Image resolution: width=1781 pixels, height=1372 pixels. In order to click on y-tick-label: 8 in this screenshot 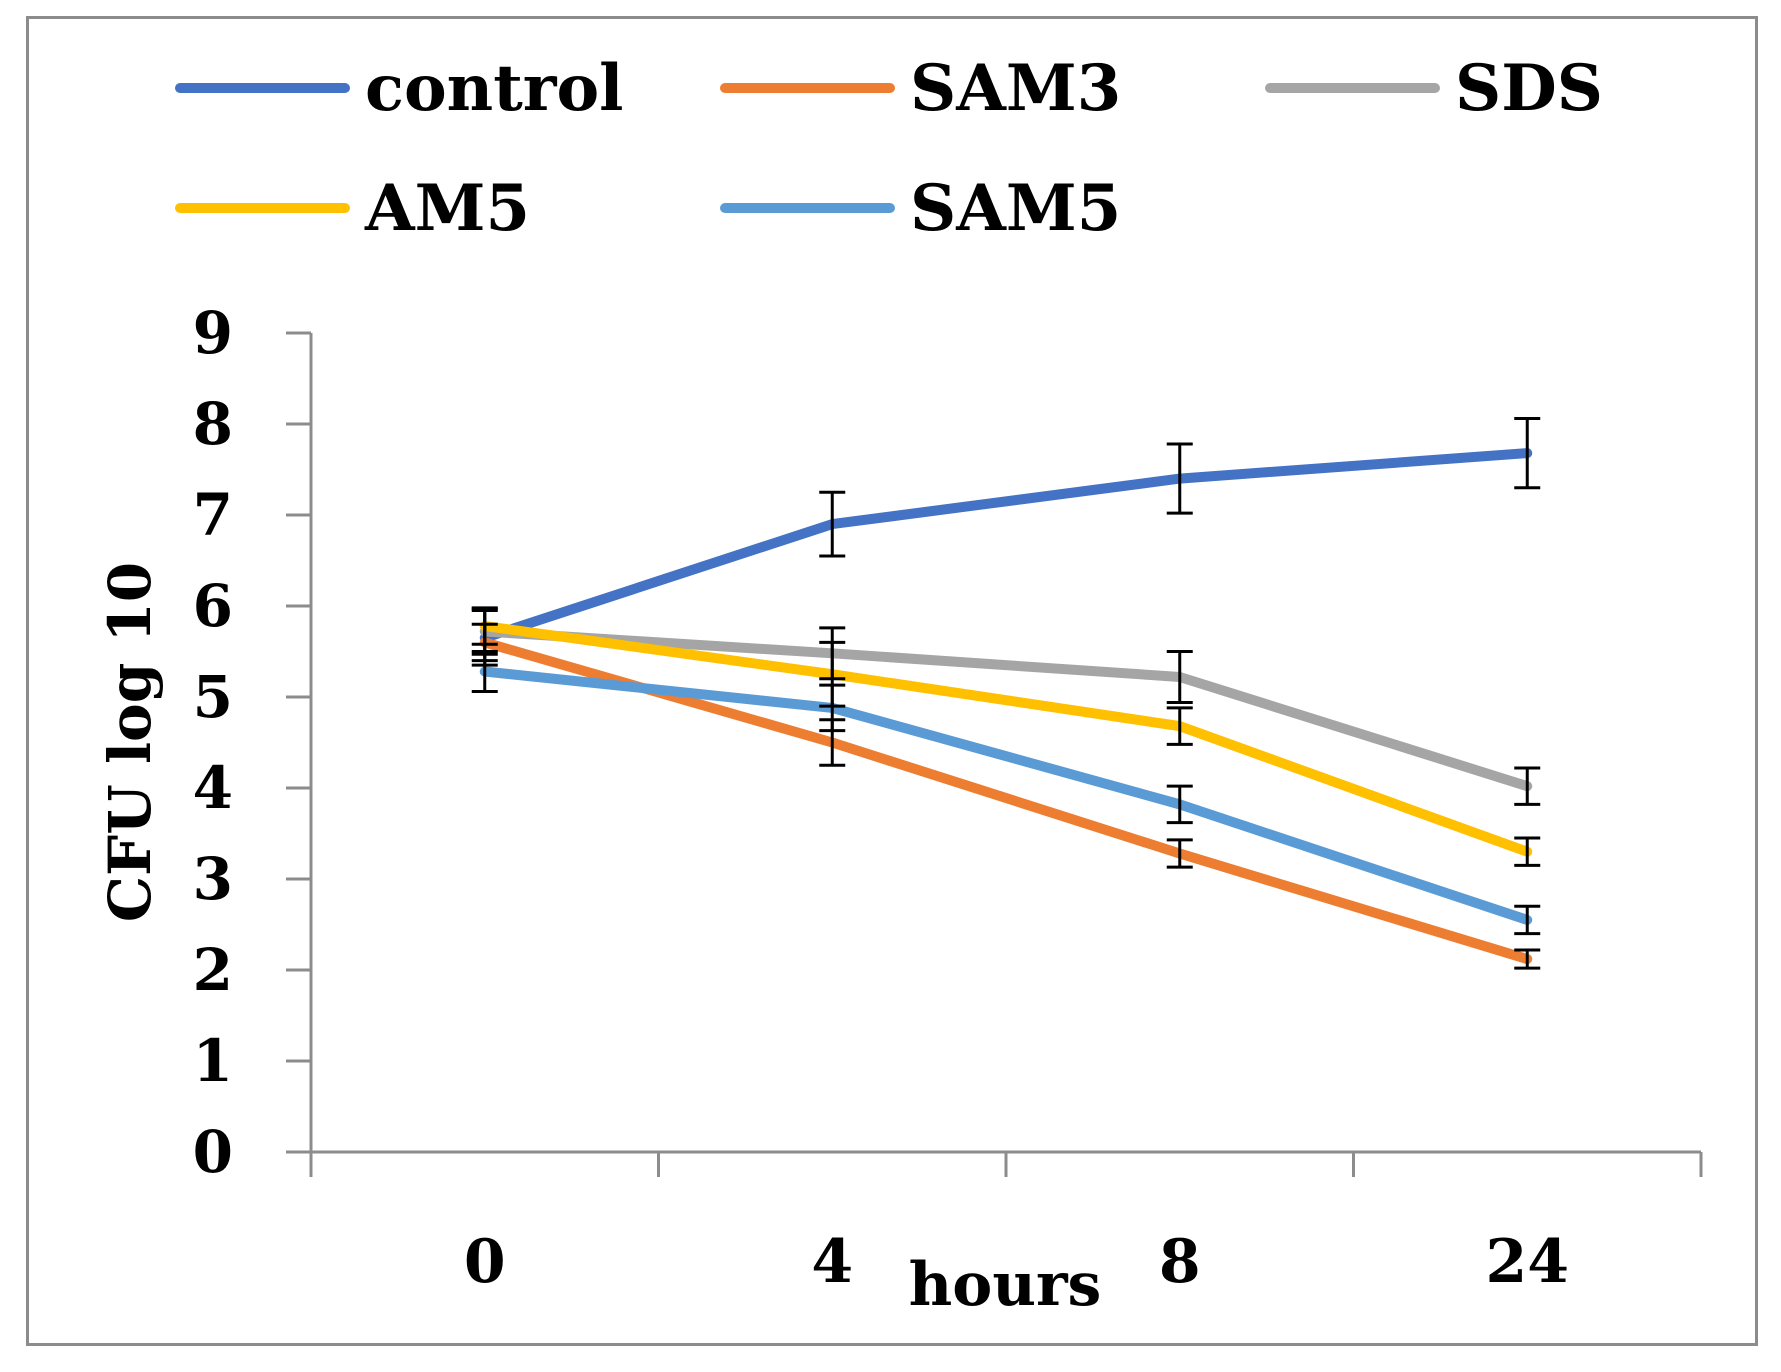, I will do `click(213, 424)`.